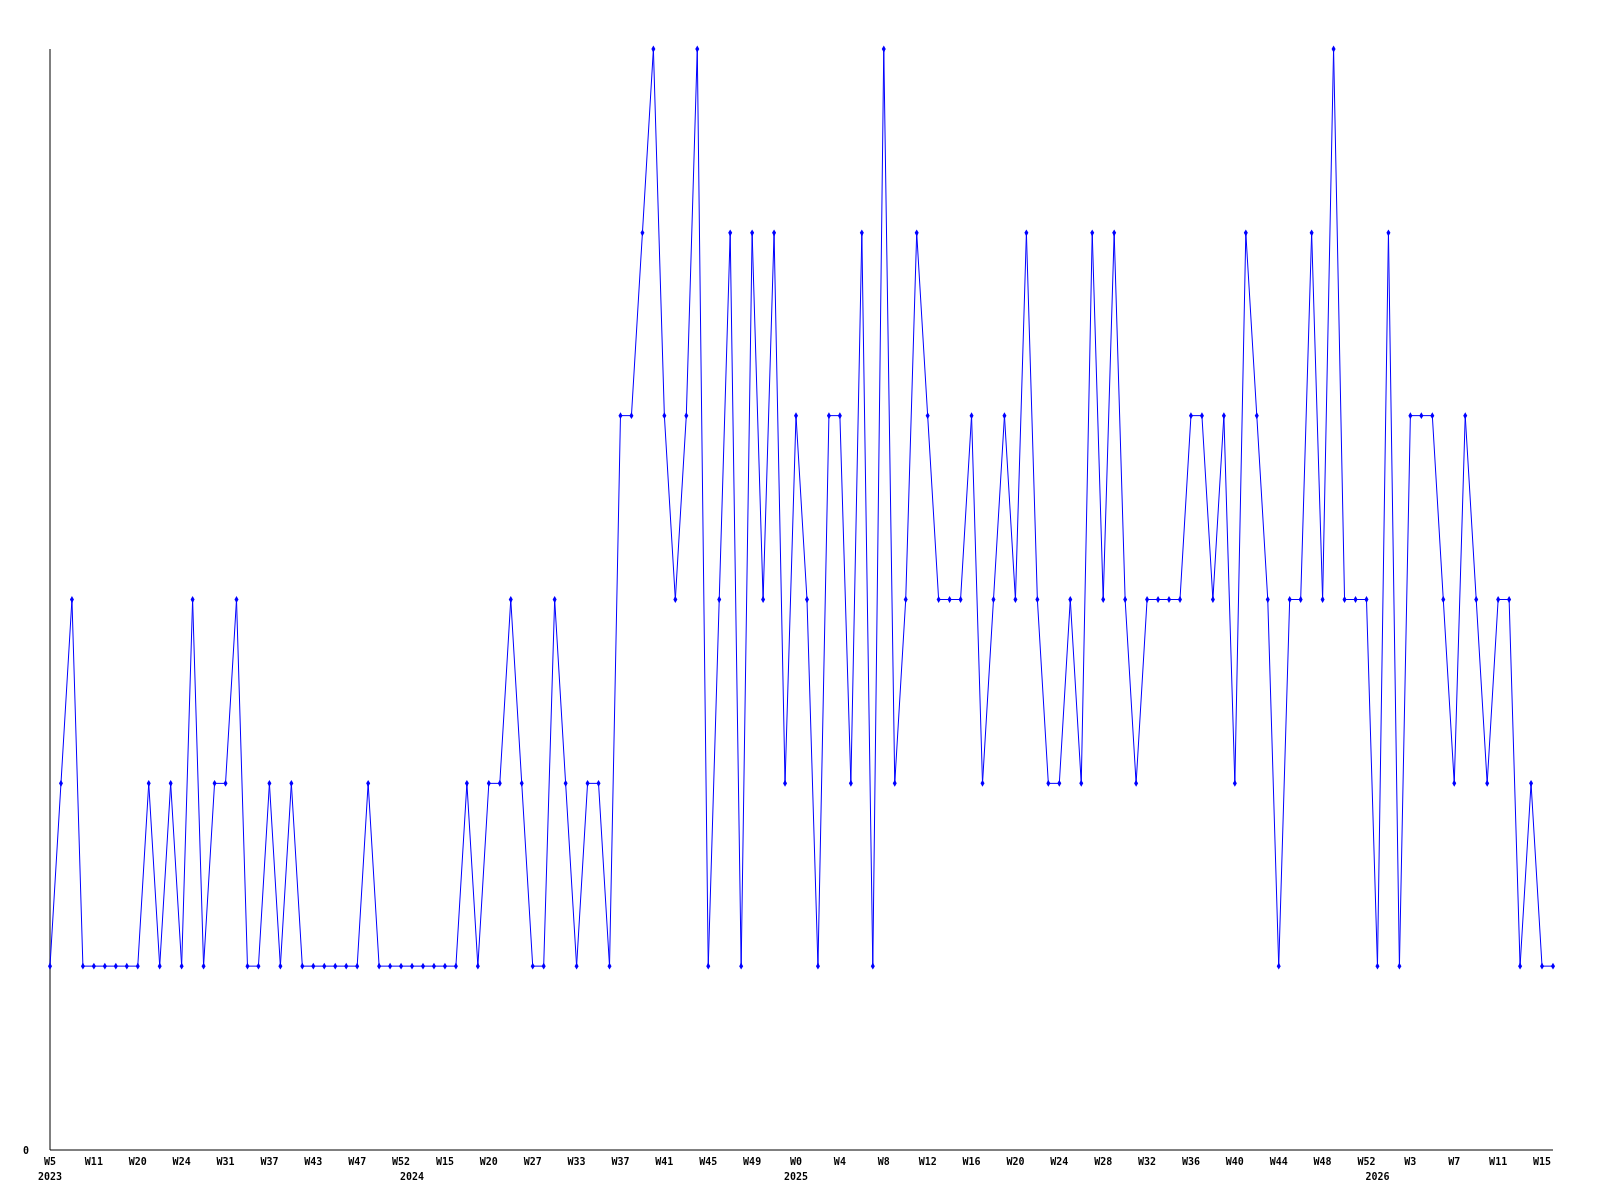 This screenshot has width=1600, height=1200. What do you see at coordinates (357, 1161) in the screenshot?
I see `x-tick-label: W47` at bounding box center [357, 1161].